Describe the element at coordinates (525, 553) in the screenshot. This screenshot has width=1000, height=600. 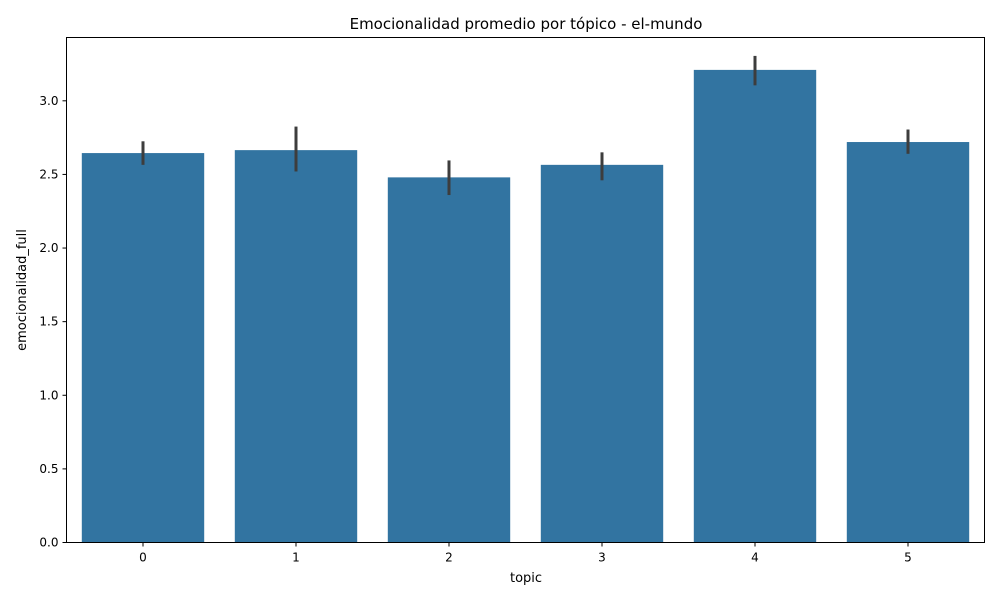
I see `x-axis-ticks: 0 1 2 3 4 5` at that location.